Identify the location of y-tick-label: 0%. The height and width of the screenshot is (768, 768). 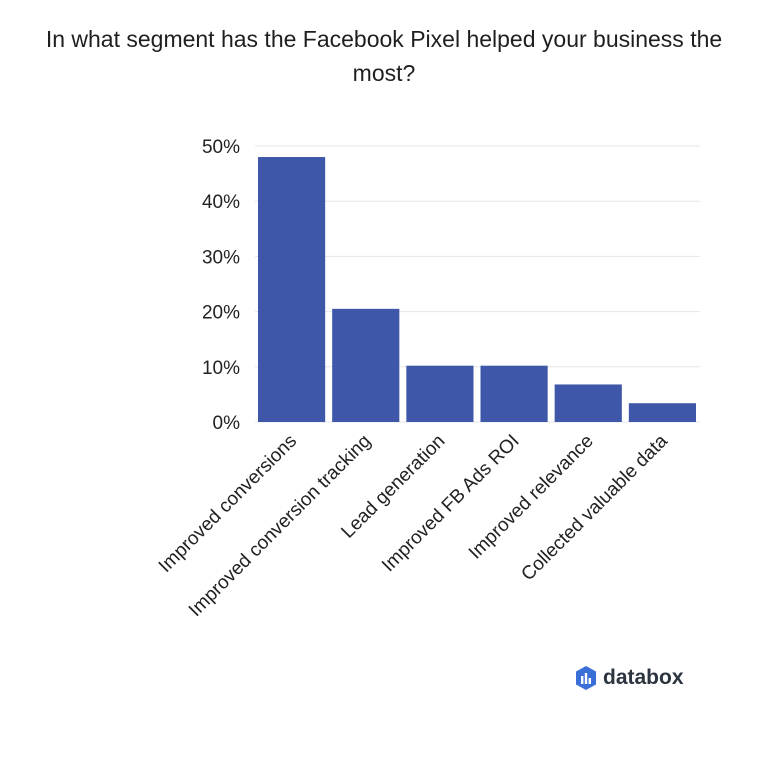
(227, 423).